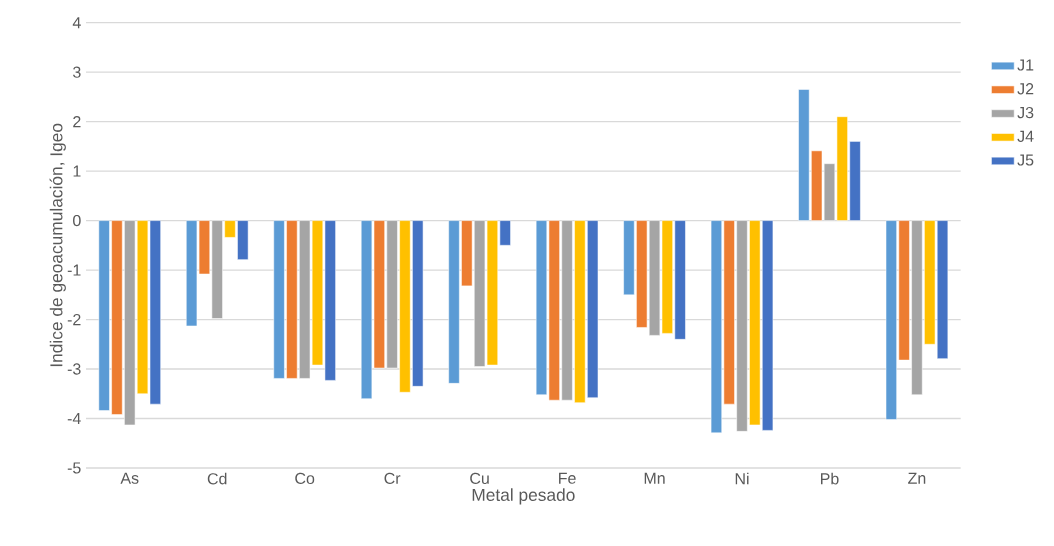 The image size is (1054, 546). I want to click on x-tick-label: Zn, so click(917, 478).